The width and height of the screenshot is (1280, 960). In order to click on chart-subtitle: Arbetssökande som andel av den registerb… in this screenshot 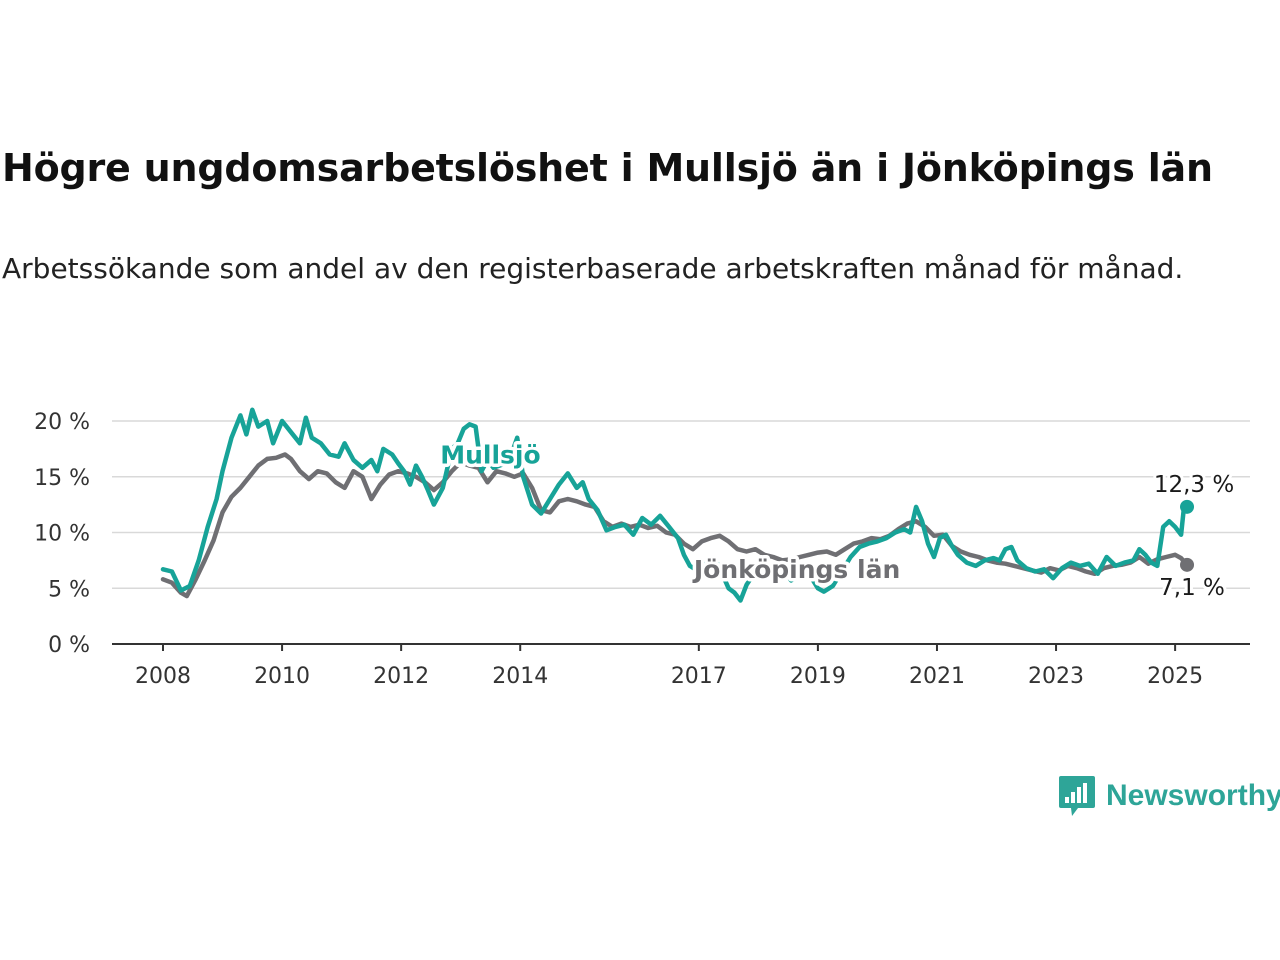, I will do `click(593, 268)`.